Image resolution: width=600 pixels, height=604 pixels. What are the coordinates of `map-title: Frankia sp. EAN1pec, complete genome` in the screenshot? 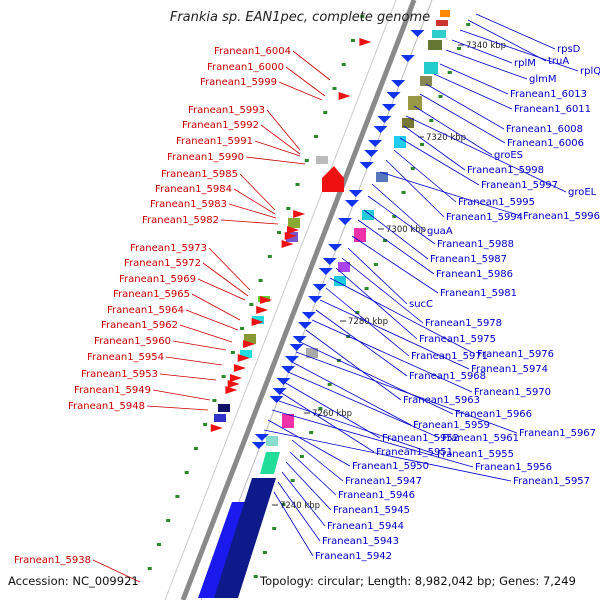 It's located at (300, 17).